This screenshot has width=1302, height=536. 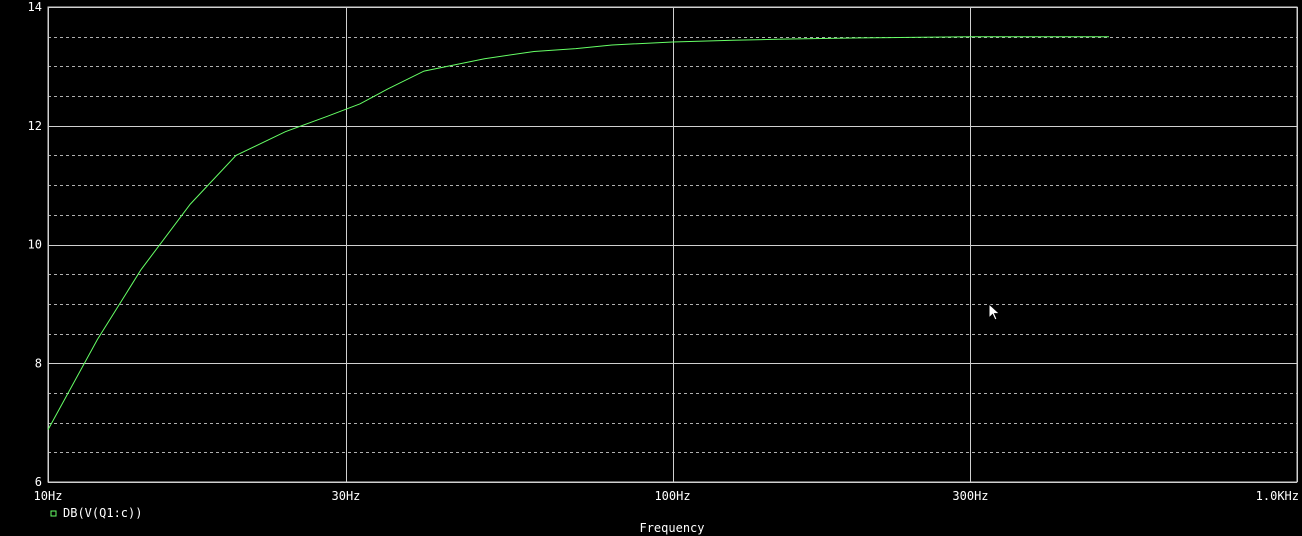 What do you see at coordinates (994, 312) in the screenshot?
I see `mouse-pointer-icon` at bounding box center [994, 312].